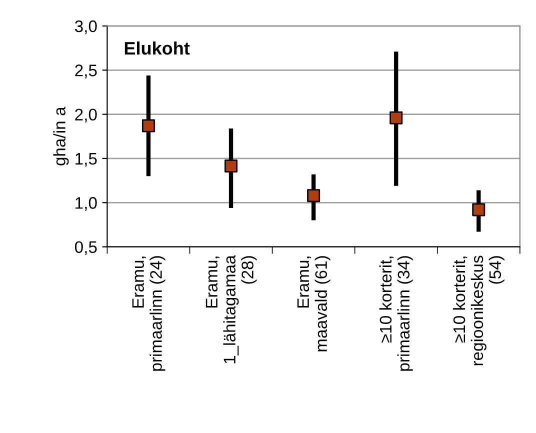 This screenshot has height=433, width=536. What do you see at coordinates (61, 136) in the screenshot?
I see `y-axis-title: gha/in a` at bounding box center [61, 136].